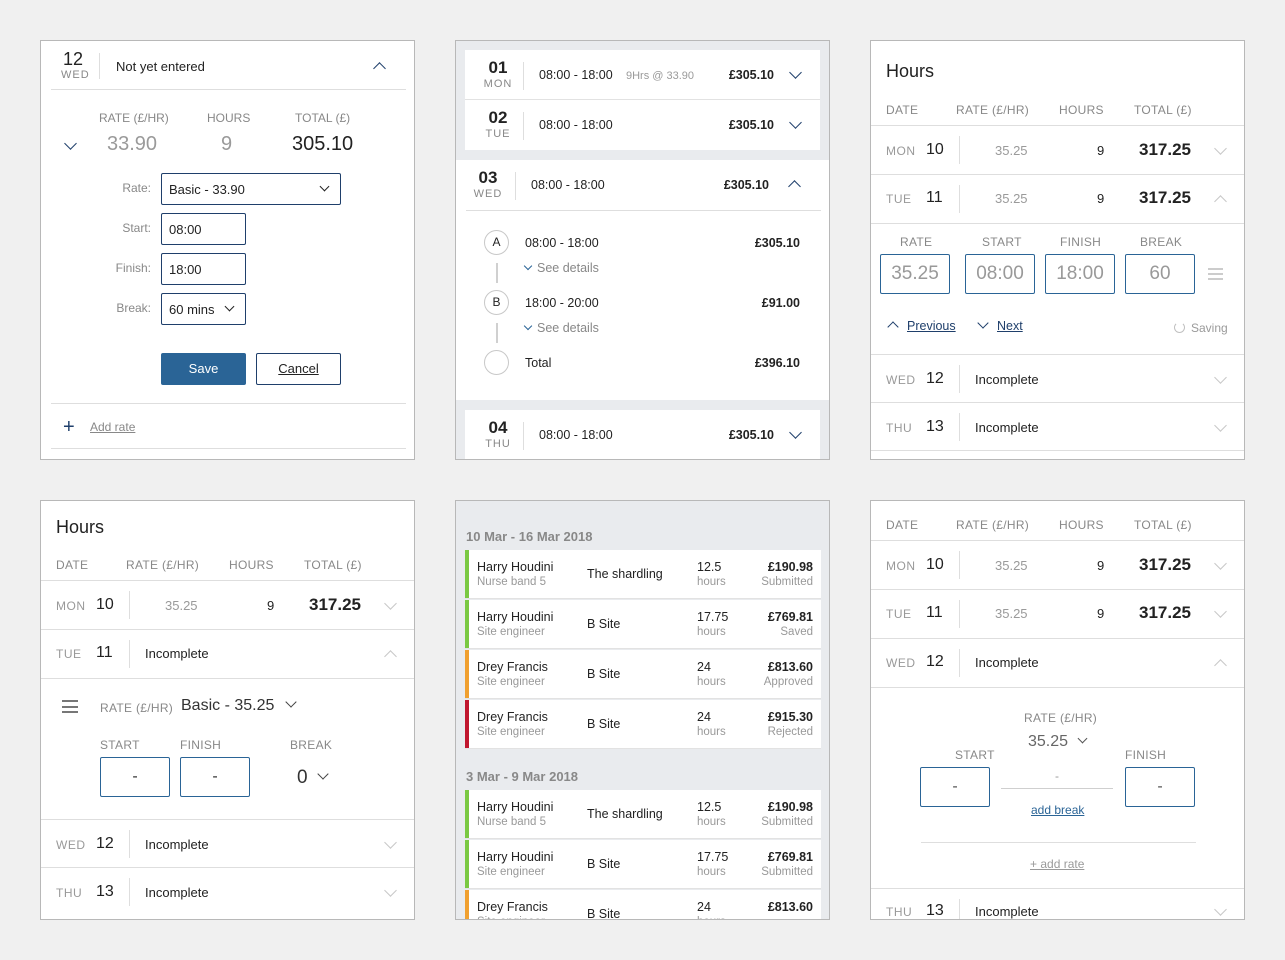  Describe the element at coordinates (203, 369) in the screenshot. I see `save-button: Save` at that location.